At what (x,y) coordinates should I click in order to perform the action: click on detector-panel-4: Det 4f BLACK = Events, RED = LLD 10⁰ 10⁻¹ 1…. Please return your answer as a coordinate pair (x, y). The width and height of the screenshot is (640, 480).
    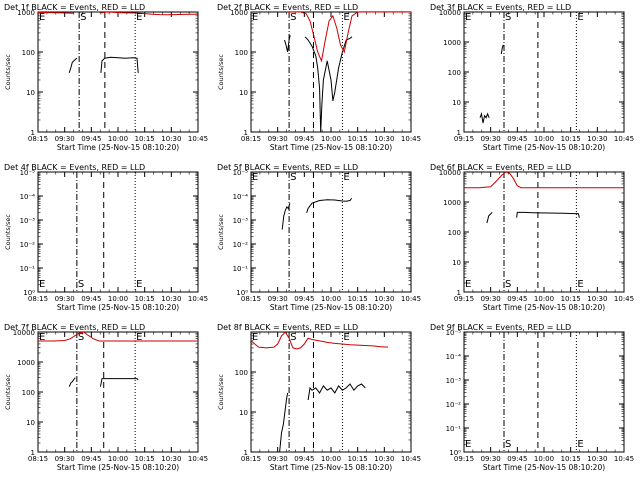
    Looking at the image, I should click on (106, 237).